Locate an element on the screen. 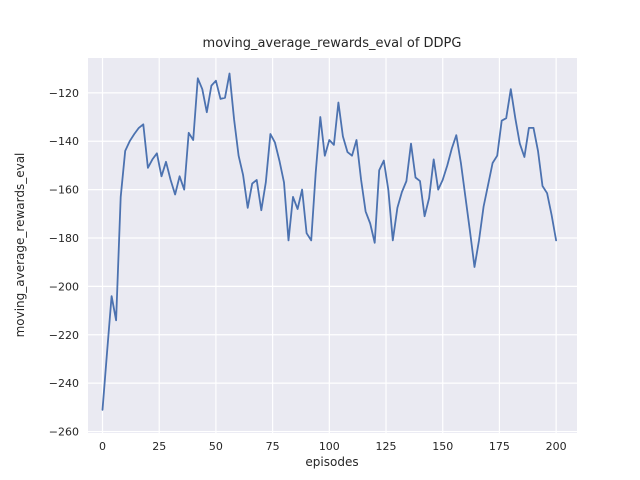 This screenshot has width=640, height=480. tick-label: 0 is located at coordinates (102, 446).